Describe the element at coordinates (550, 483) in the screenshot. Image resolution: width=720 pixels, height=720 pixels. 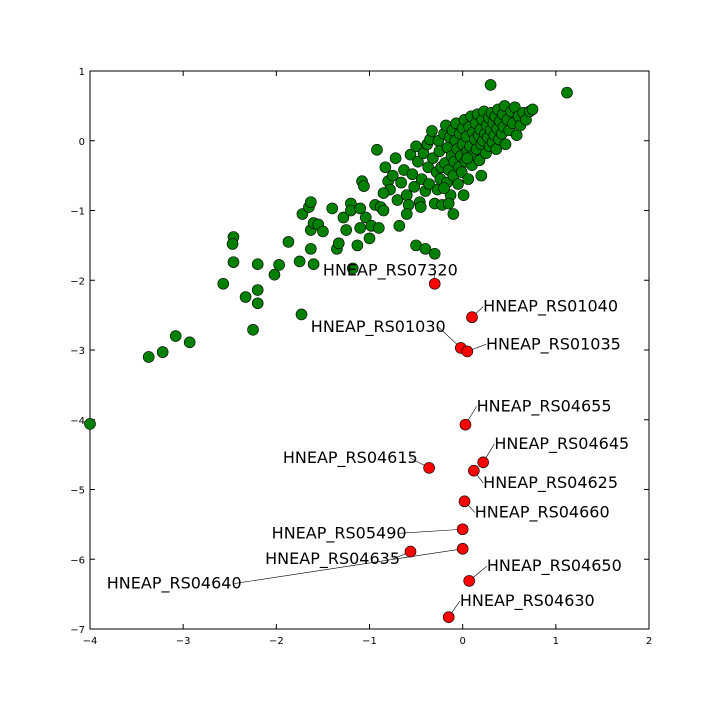
I see `annotation-label: HNEAP_RS04625` at that location.